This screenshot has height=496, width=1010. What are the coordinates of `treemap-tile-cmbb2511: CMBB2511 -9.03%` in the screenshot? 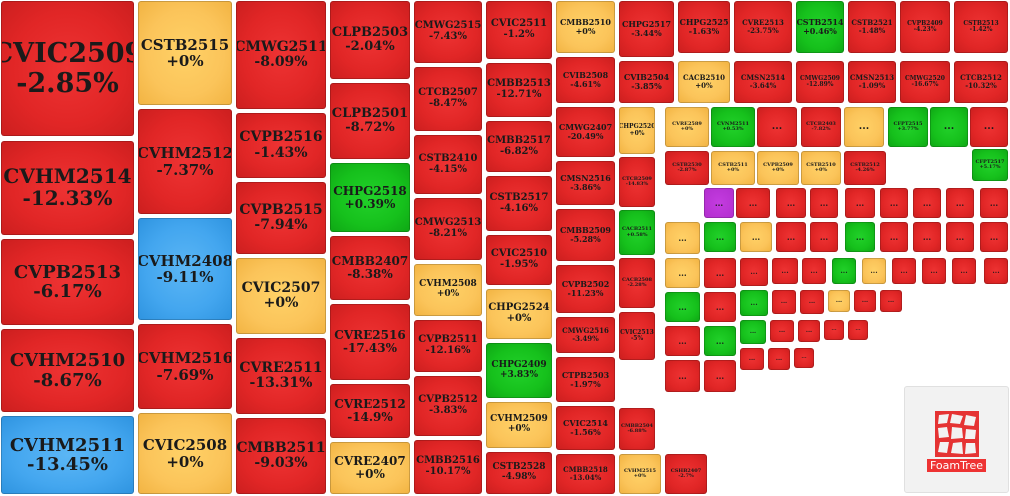 It's located at (281, 456).